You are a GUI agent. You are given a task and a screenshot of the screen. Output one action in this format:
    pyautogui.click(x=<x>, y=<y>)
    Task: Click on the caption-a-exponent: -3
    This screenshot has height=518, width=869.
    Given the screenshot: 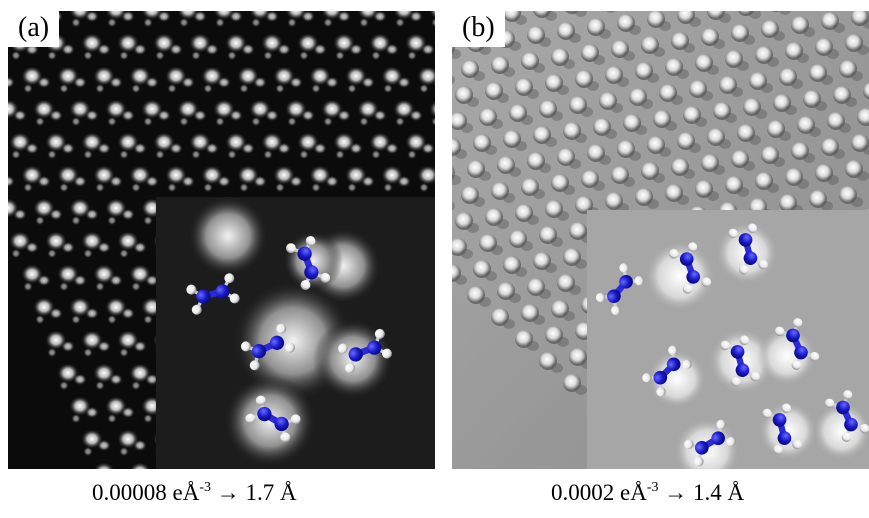 What is the action you would take?
    pyautogui.click(x=205, y=487)
    